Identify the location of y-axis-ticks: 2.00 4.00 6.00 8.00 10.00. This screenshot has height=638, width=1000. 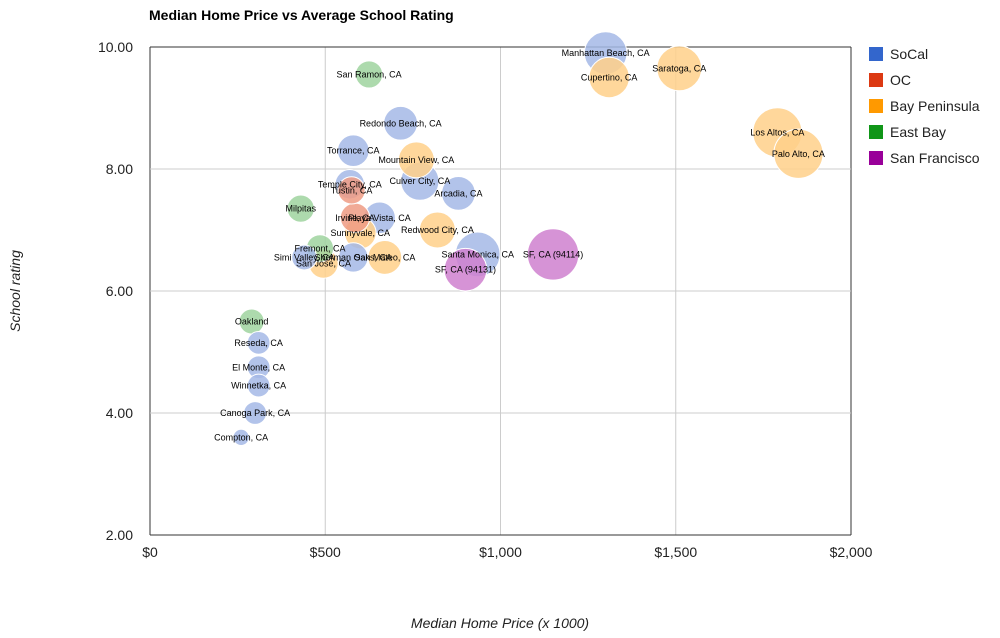
(115, 291).